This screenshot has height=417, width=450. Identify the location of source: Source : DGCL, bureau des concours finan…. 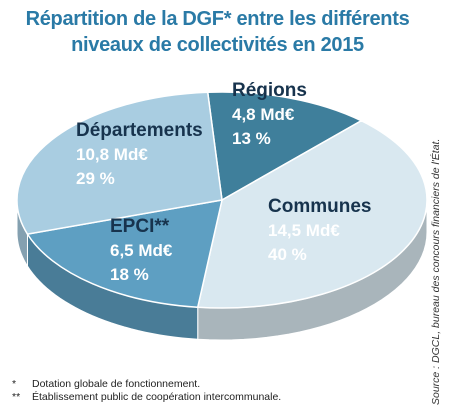
(436, 271).